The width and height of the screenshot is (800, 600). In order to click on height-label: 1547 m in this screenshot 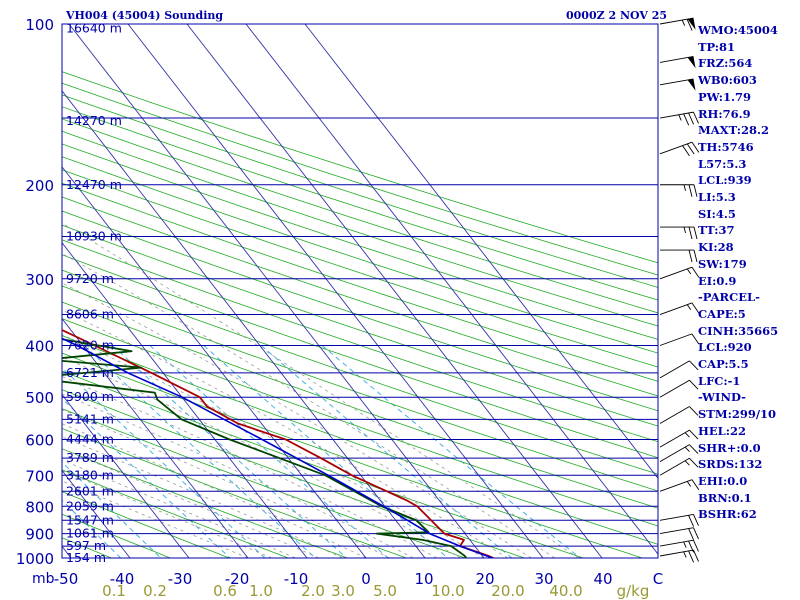, I will do `click(90, 519)`.